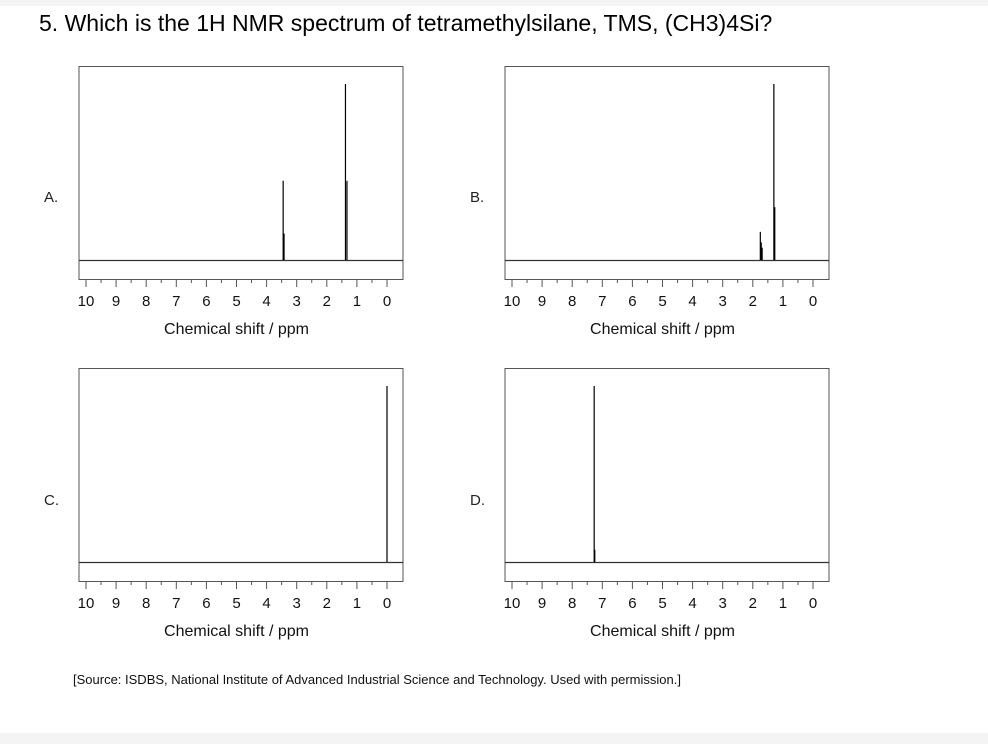 The image size is (988, 744). What do you see at coordinates (477, 500) in the screenshot?
I see `option-d-label: D.` at bounding box center [477, 500].